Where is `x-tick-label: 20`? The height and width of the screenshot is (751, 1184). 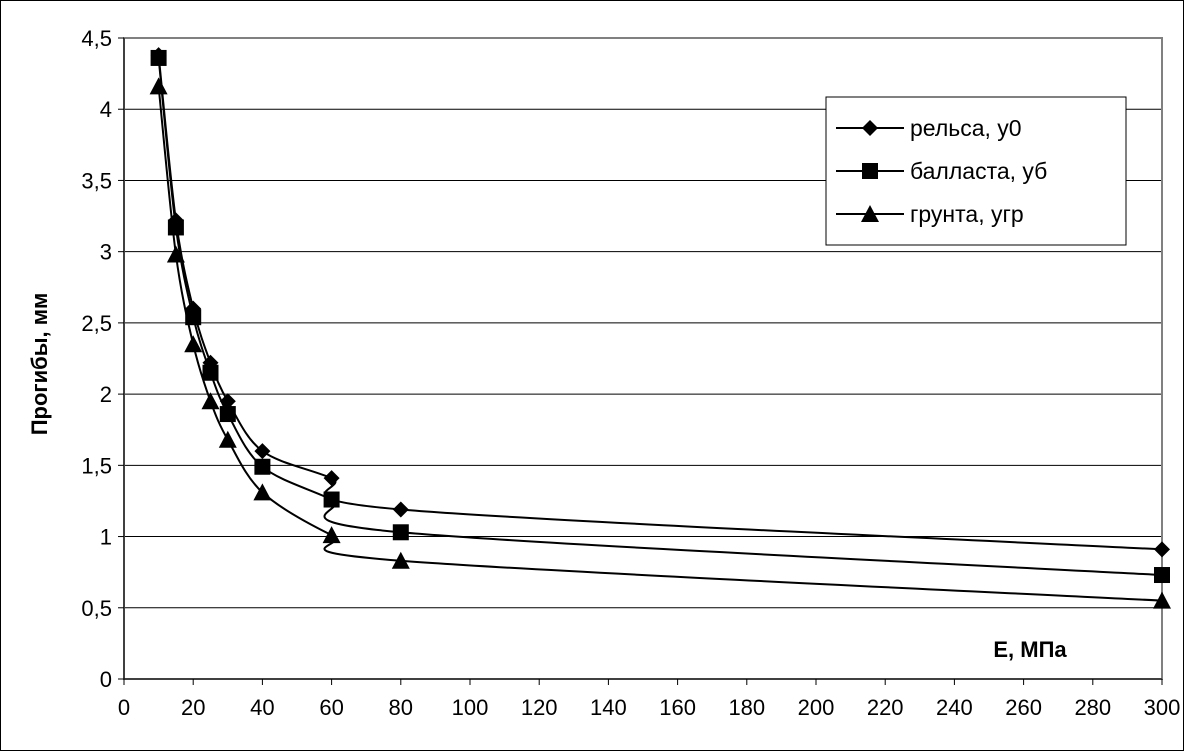 x-tick-label: 20 is located at coordinates (193, 707).